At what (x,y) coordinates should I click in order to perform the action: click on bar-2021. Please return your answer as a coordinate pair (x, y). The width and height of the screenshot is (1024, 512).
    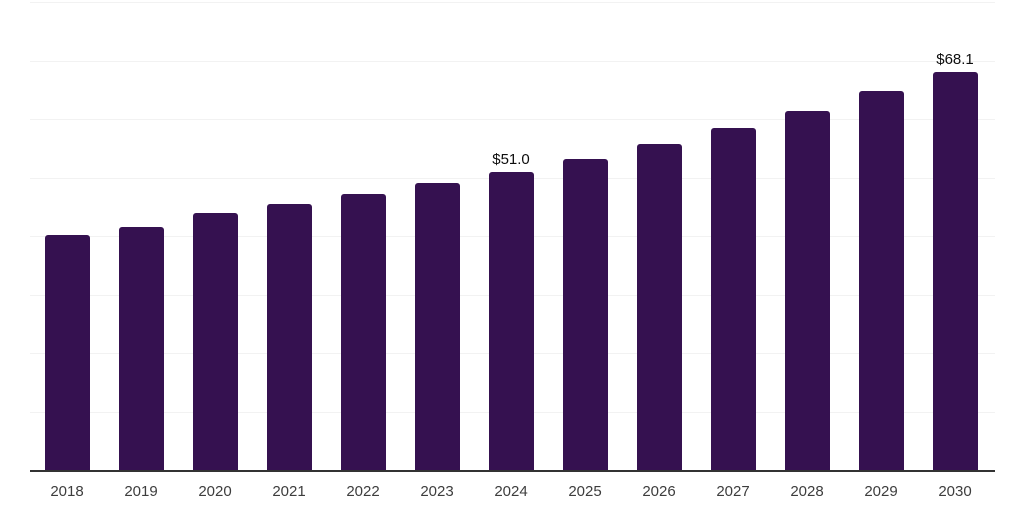
    Looking at the image, I should click on (289, 337).